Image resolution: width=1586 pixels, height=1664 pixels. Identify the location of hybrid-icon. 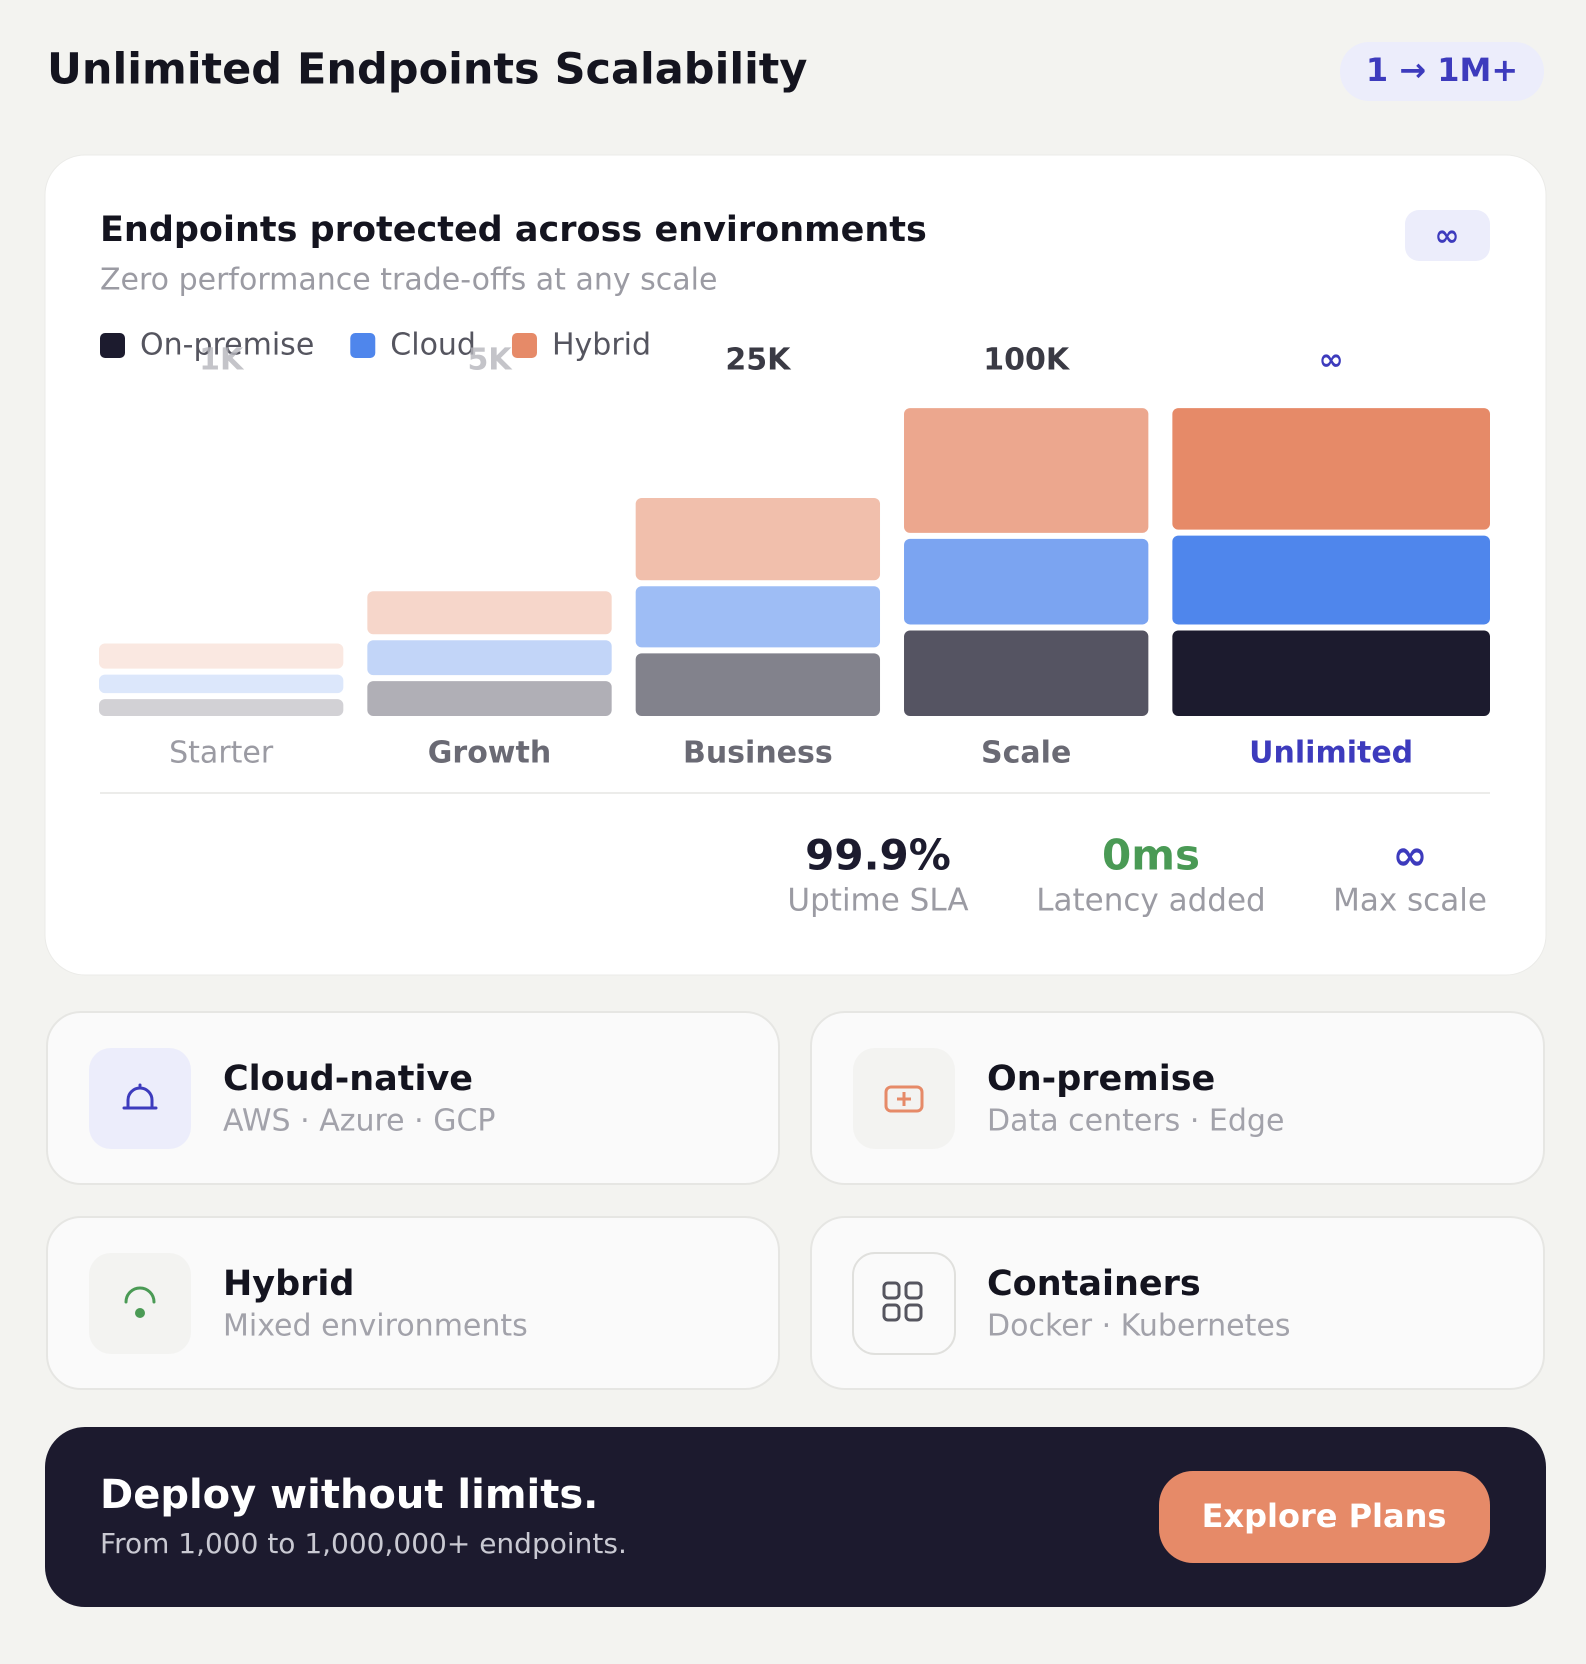
(140, 1295).